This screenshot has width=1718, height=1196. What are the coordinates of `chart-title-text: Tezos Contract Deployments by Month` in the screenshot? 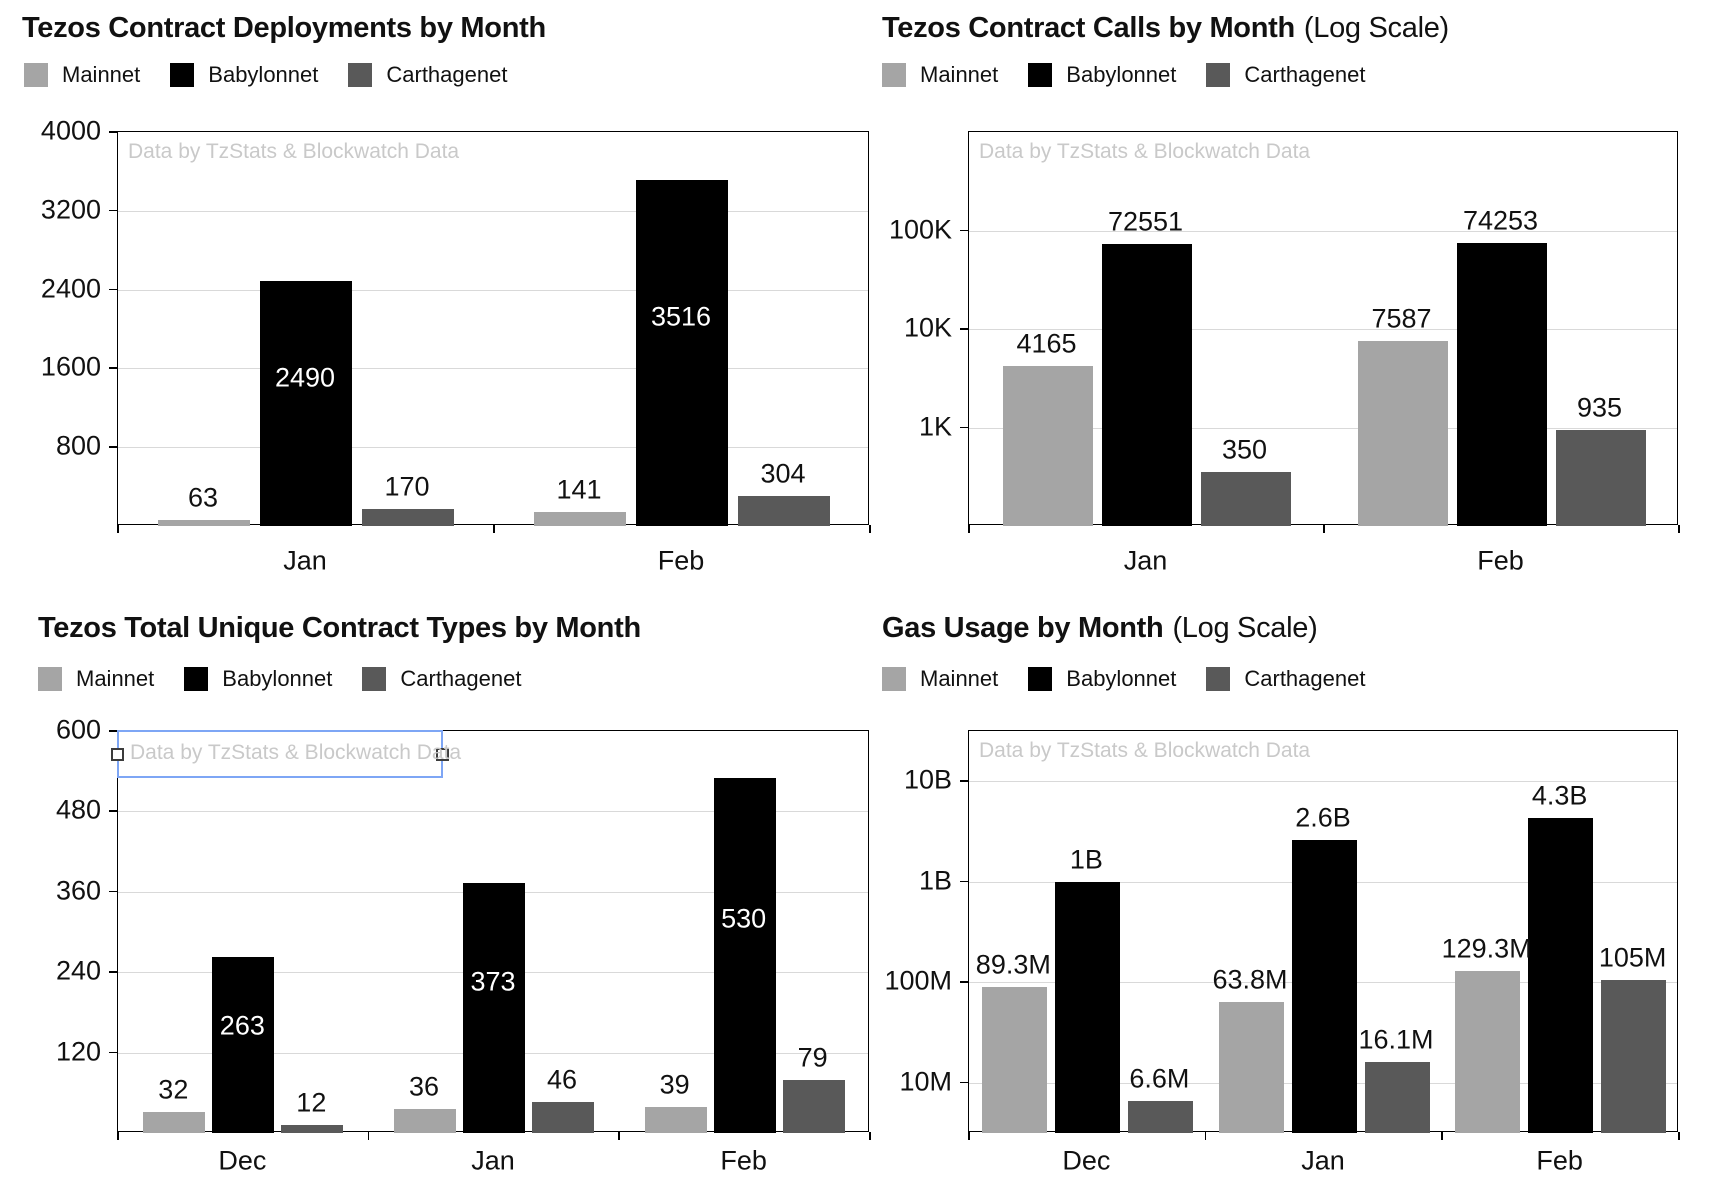 It's located at (284, 28).